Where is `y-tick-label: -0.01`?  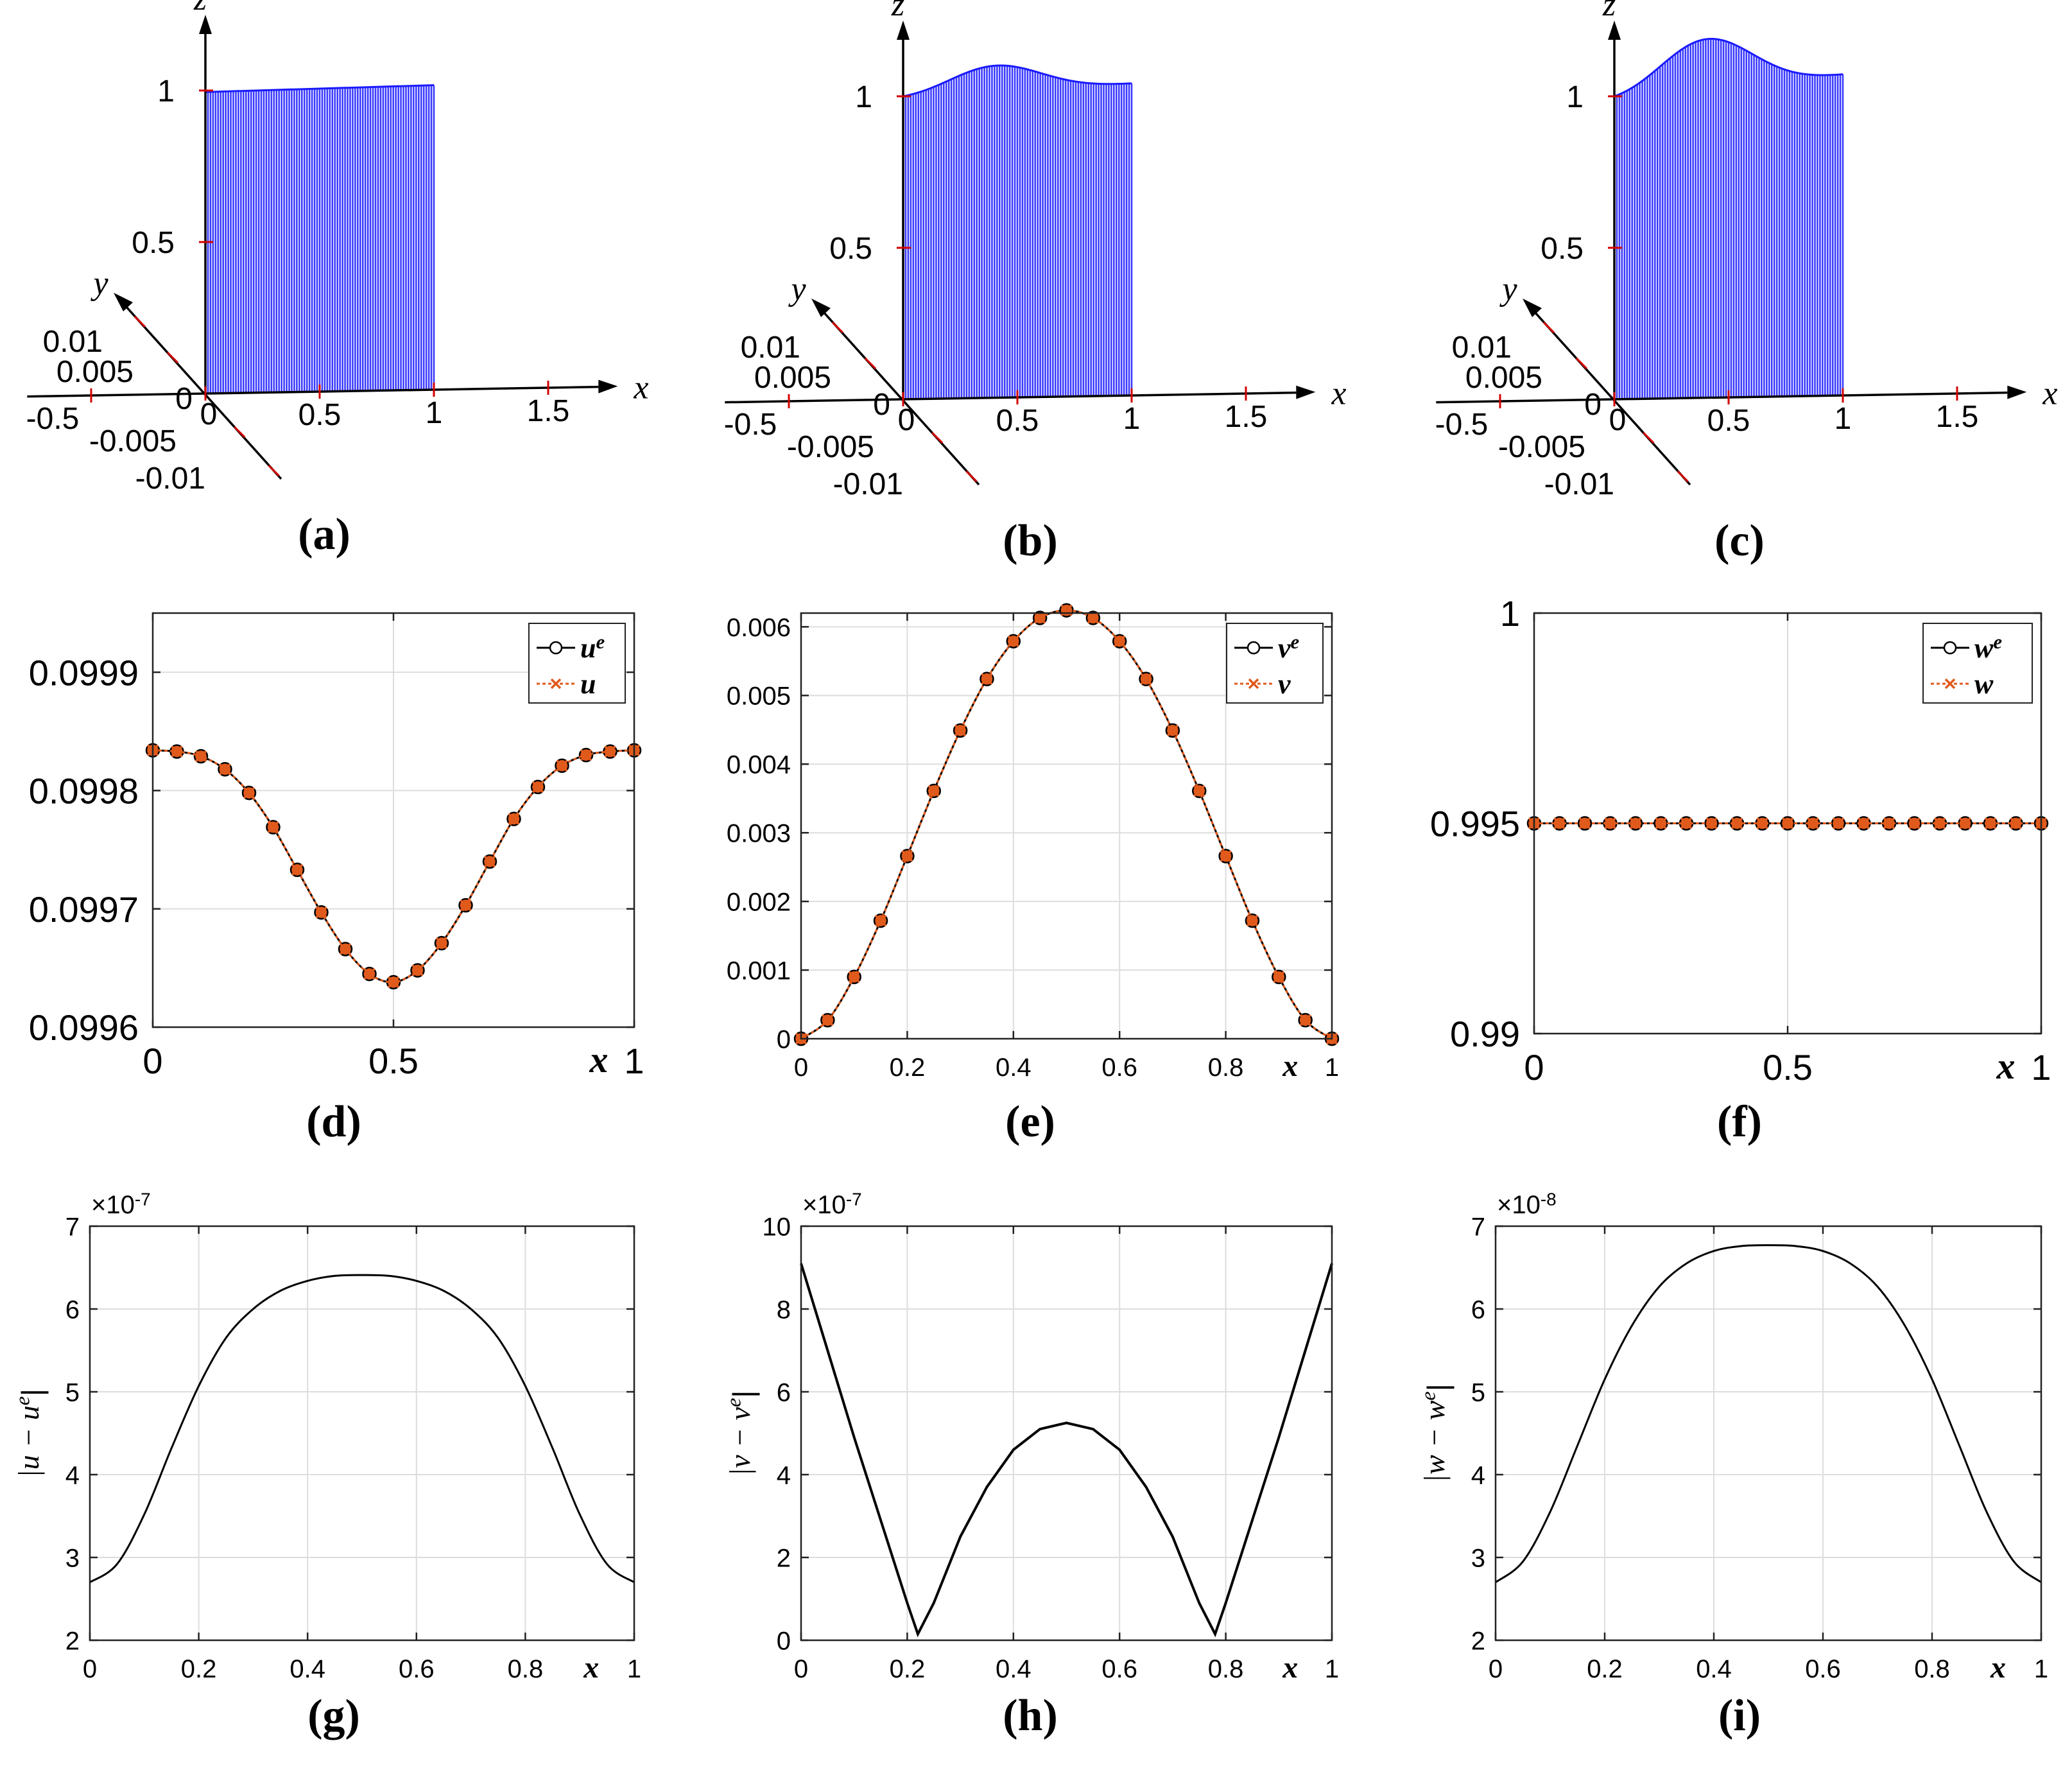 y-tick-label: -0.01 is located at coordinates (1579, 484).